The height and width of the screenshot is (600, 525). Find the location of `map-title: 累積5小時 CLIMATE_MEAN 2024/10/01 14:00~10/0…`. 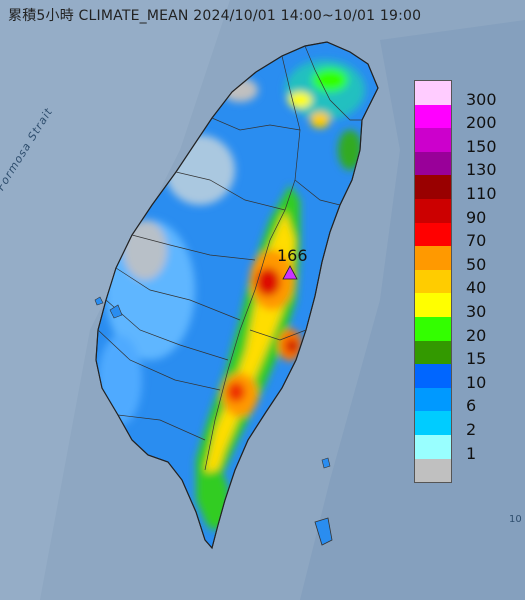

map-title: 累積5小時 CLIMATE_MEAN 2024/10/01 14:00~10/0… is located at coordinates (215, 16).